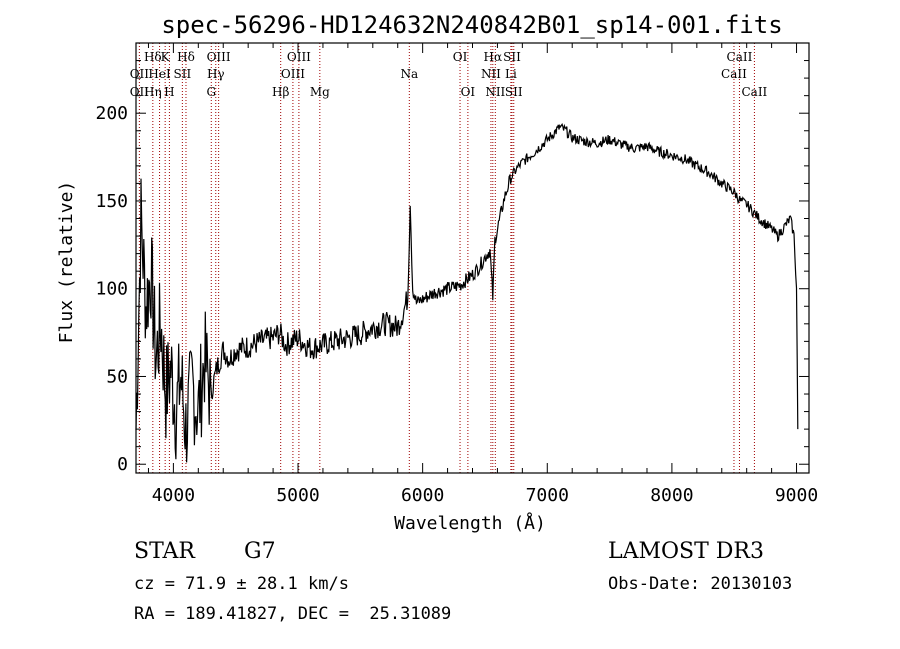 Image resolution: width=900 pixels, height=649 pixels. Describe the element at coordinates (493, 57) in the screenshot. I see `line-marker-label: Hα` at that location.